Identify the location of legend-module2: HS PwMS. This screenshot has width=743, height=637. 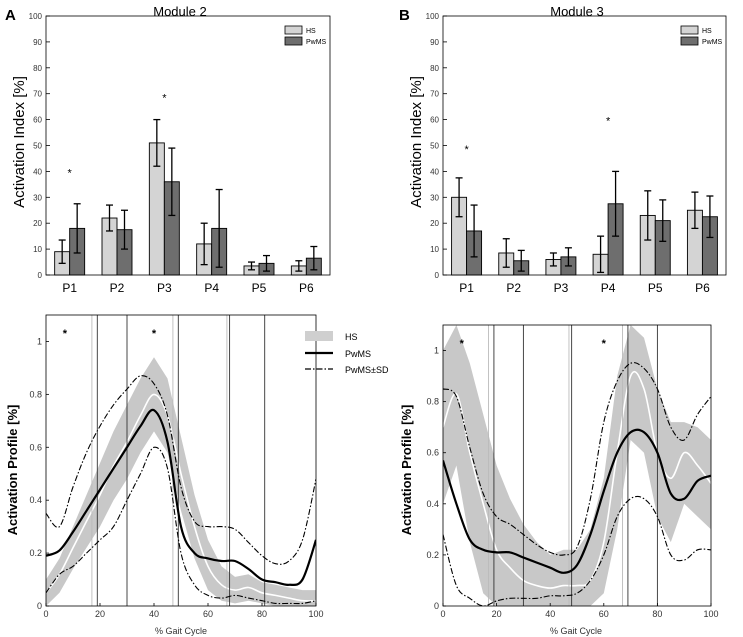
(305, 35).